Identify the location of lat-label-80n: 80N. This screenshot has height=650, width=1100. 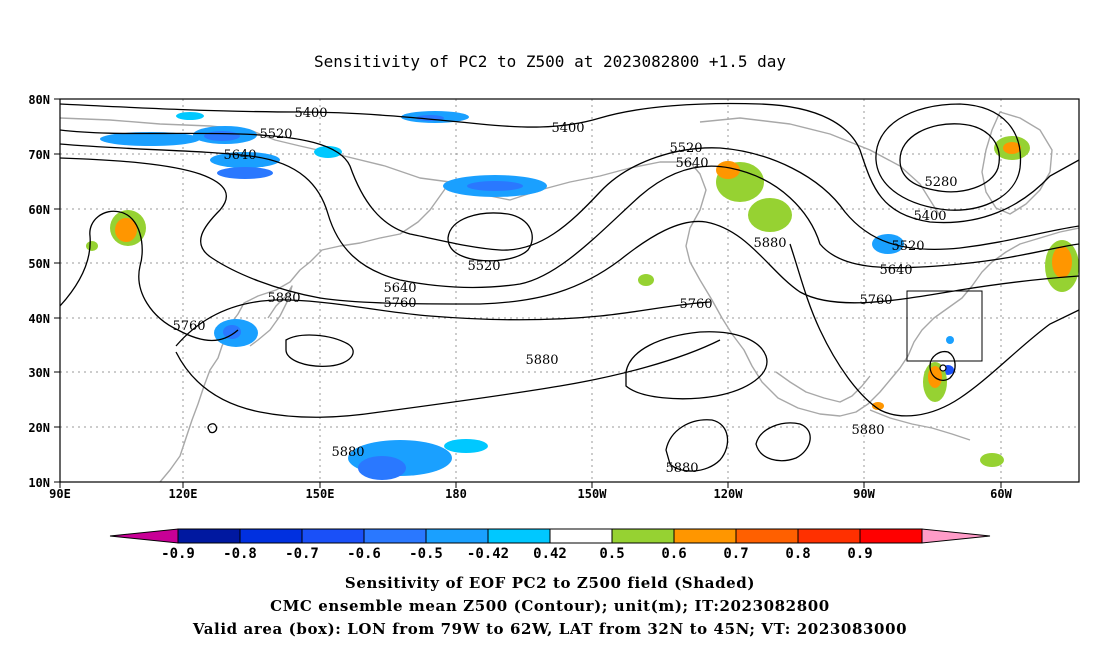
(39, 100).